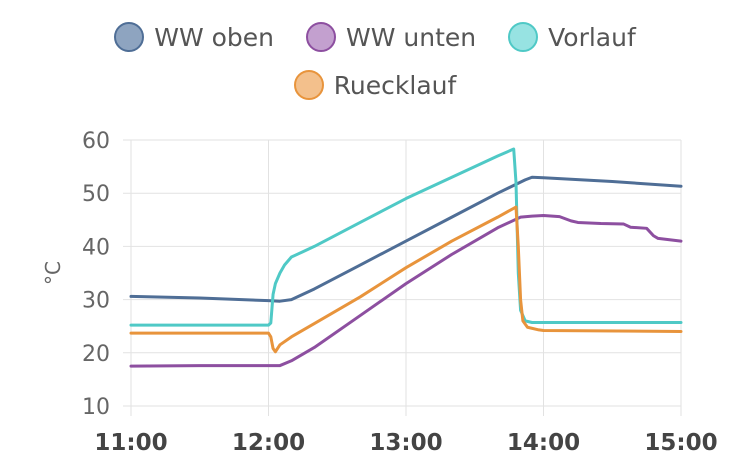  I want to click on legend-item-ww-oben: WW oben, so click(194, 37).